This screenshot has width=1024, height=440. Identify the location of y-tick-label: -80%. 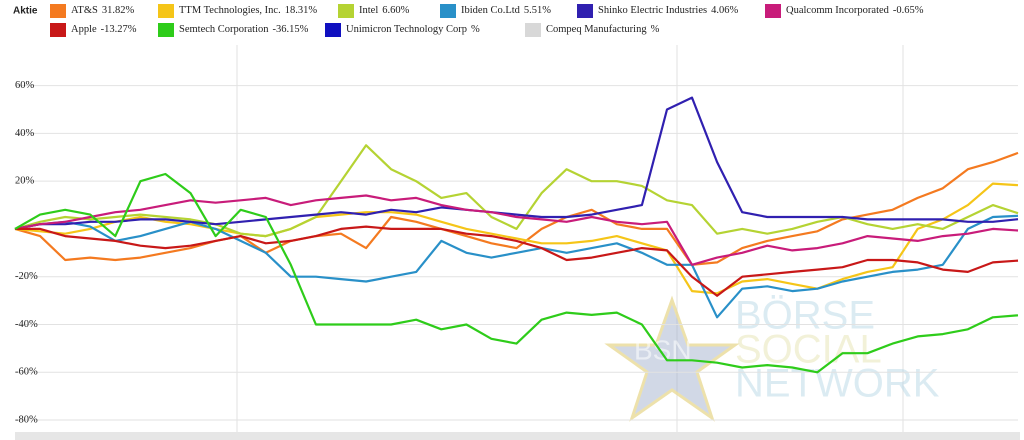
(26, 419).